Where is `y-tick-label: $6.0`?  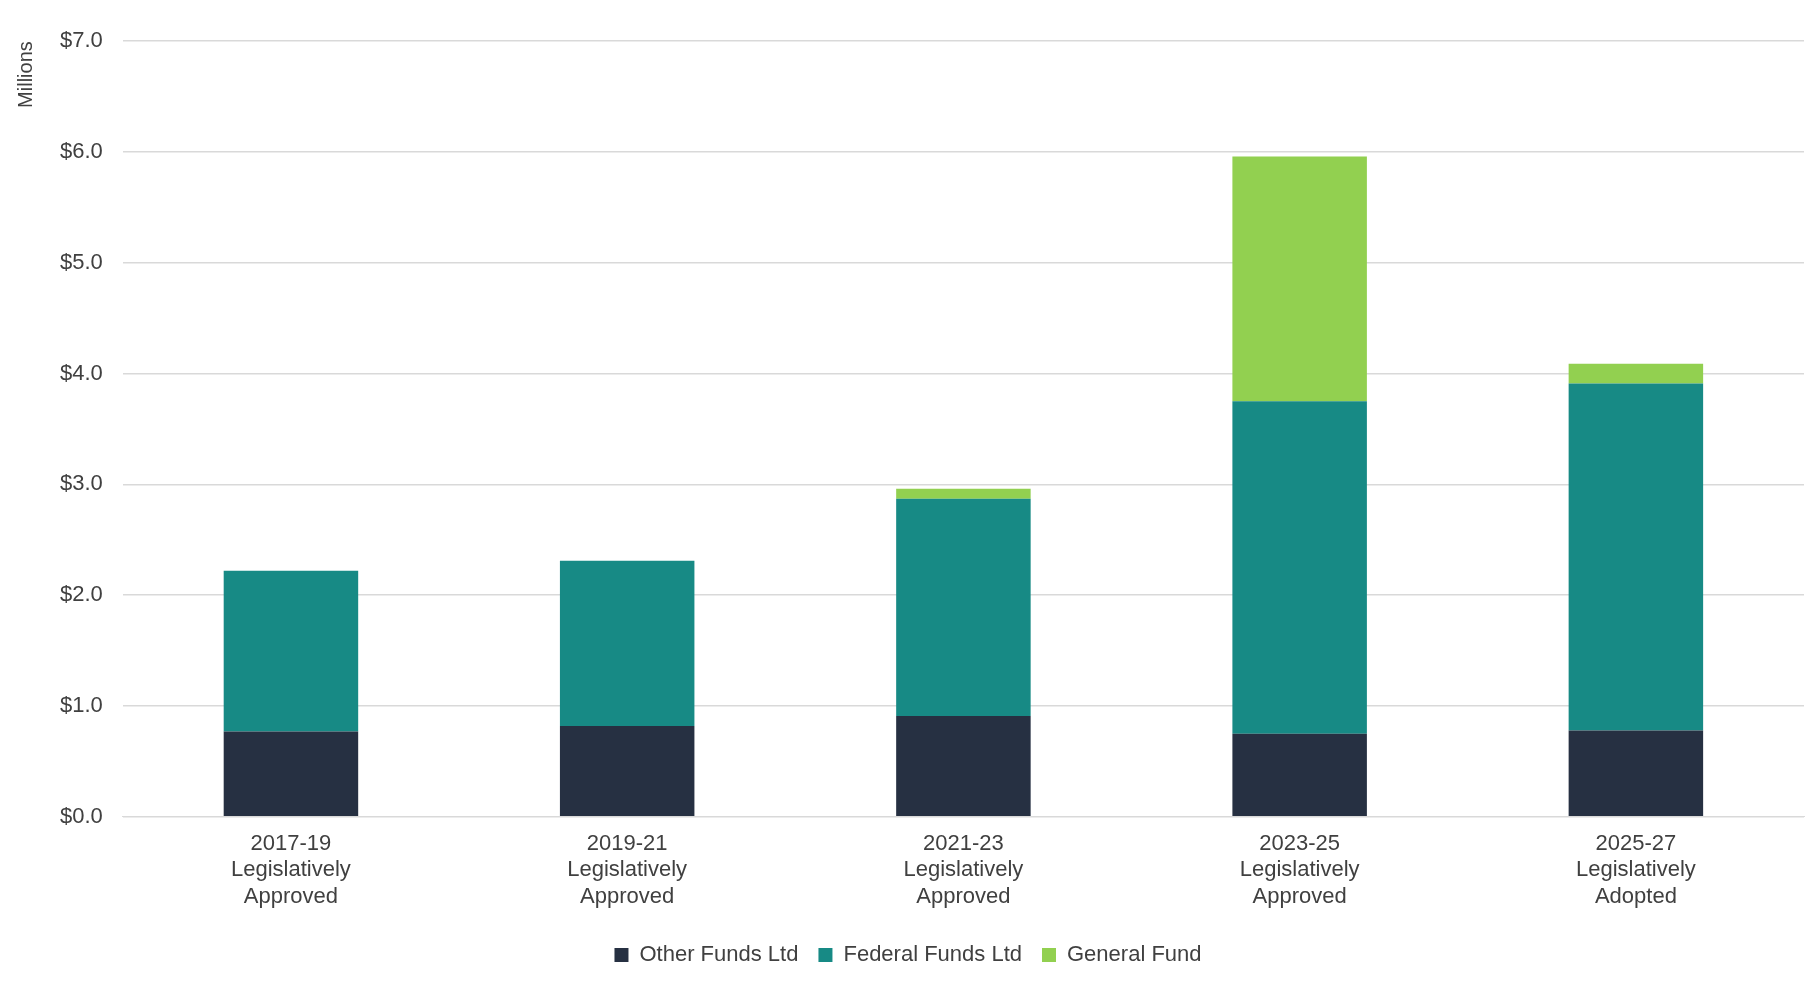 y-tick-label: $6.0 is located at coordinates (81, 151).